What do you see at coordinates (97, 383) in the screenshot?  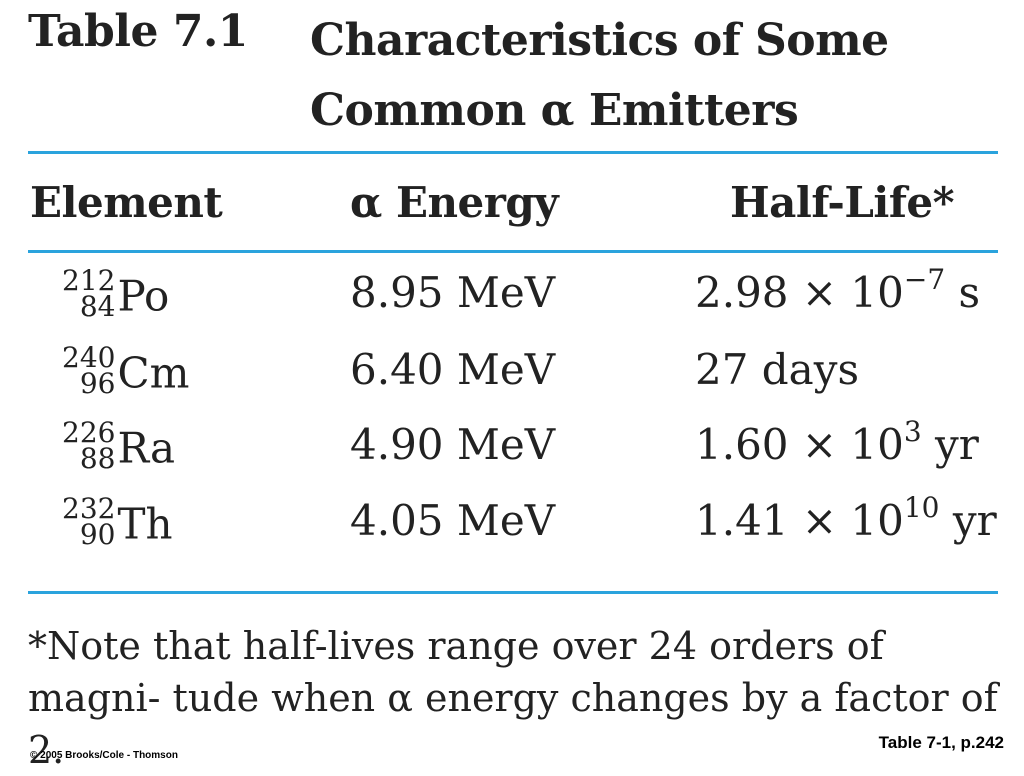 I see `atomic-number: 96` at bounding box center [97, 383].